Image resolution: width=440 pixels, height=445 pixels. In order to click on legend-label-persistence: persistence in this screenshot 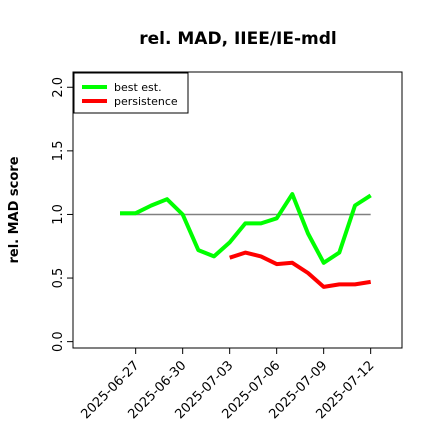, I will do `click(146, 101)`.